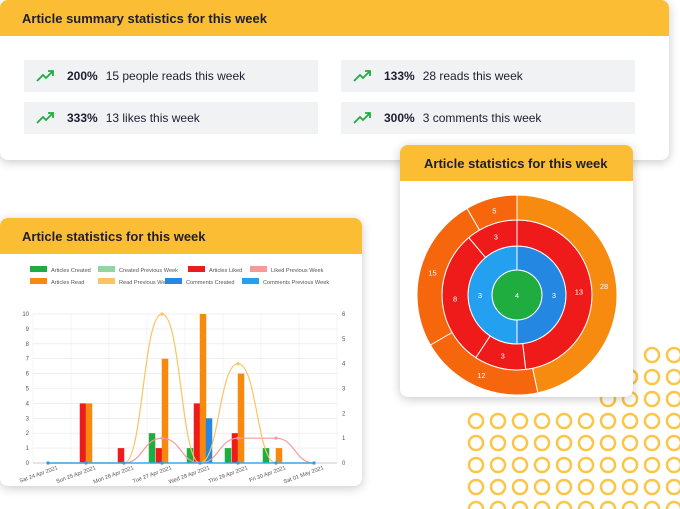 Image resolution: width=680 pixels, height=509 pixels. Describe the element at coordinates (297, 271) in the screenshot. I see `legend-label: Liked Previous Week` at that location.